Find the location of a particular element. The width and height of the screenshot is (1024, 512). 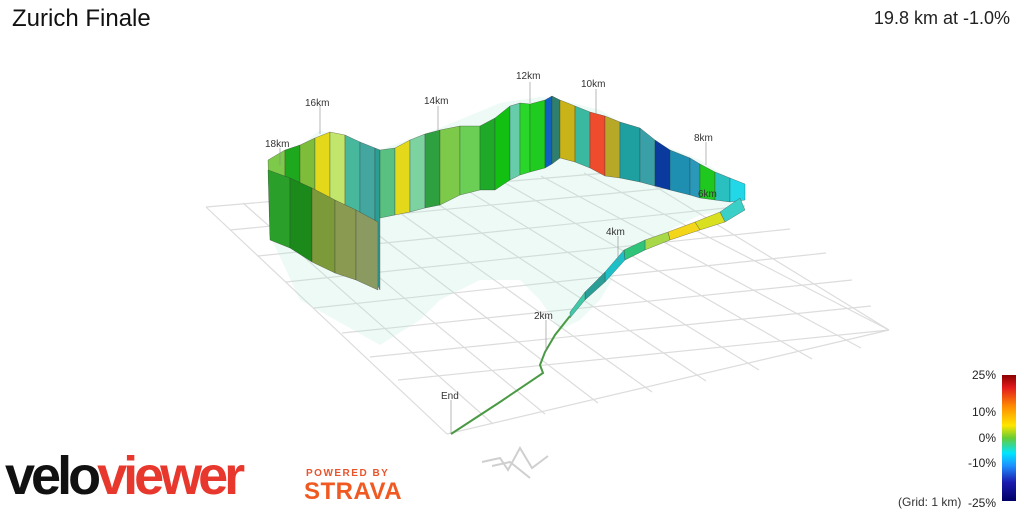

elevation-wall-descent is located at coordinates (657, 258).